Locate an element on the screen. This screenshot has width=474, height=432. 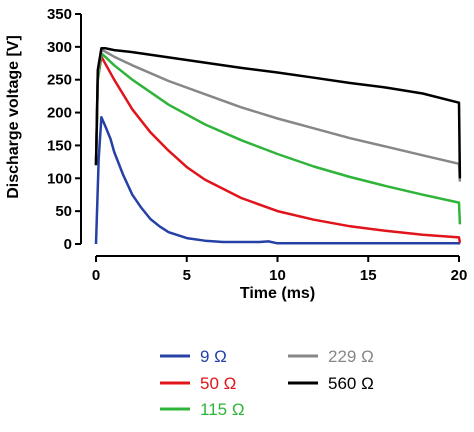
x-tick-label: 15 is located at coordinates (368, 275).